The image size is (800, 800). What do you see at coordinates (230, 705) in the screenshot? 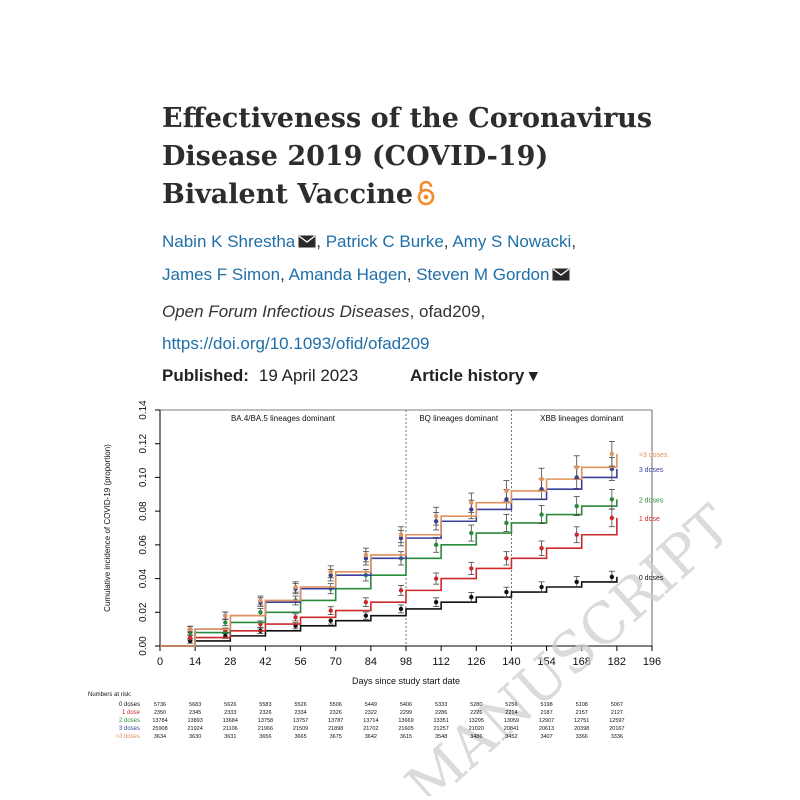
I see `at-risk-value: 5626` at bounding box center [230, 705].